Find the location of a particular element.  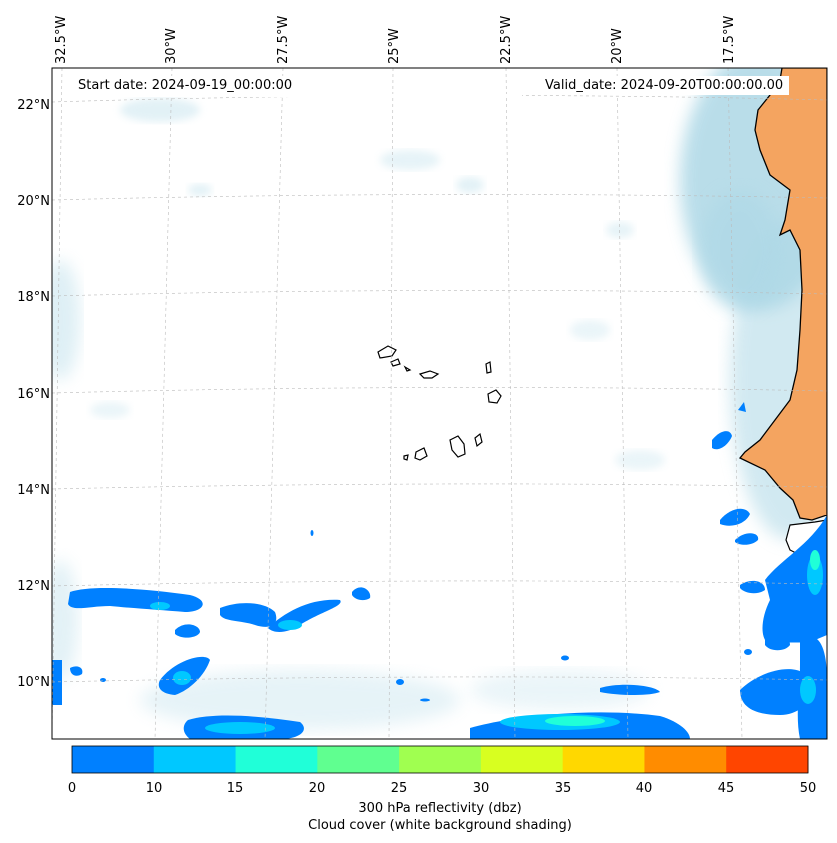

cape-verde-islands is located at coordinates (439, 403).